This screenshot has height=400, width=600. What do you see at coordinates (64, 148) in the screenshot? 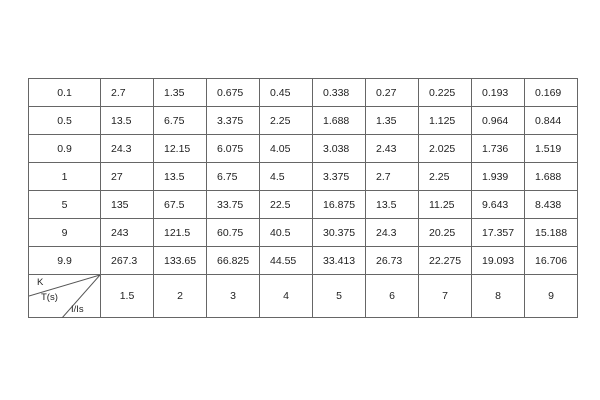
I see `k-value: 0.9` at bounding box center [64, 148].